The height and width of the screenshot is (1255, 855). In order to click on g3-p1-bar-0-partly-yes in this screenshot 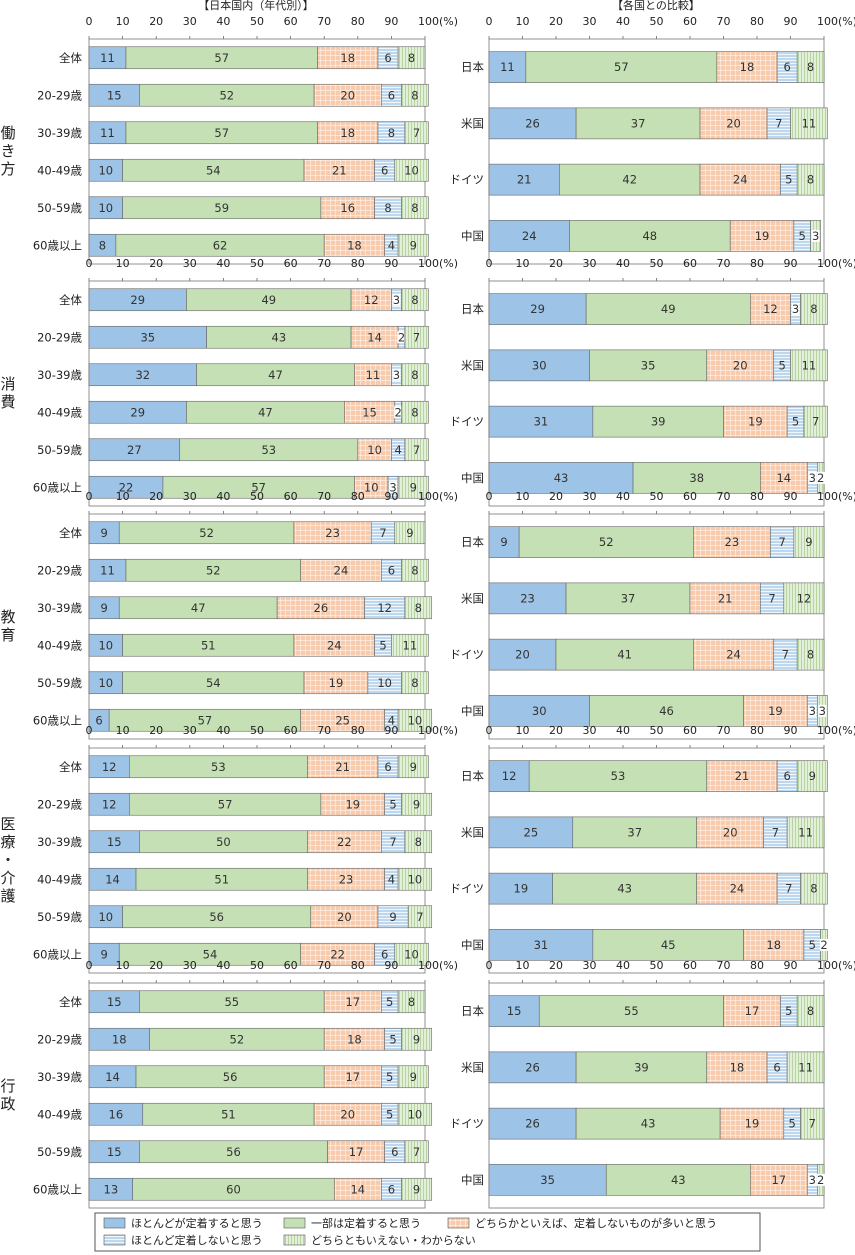, I will do `click(618, 776)`.